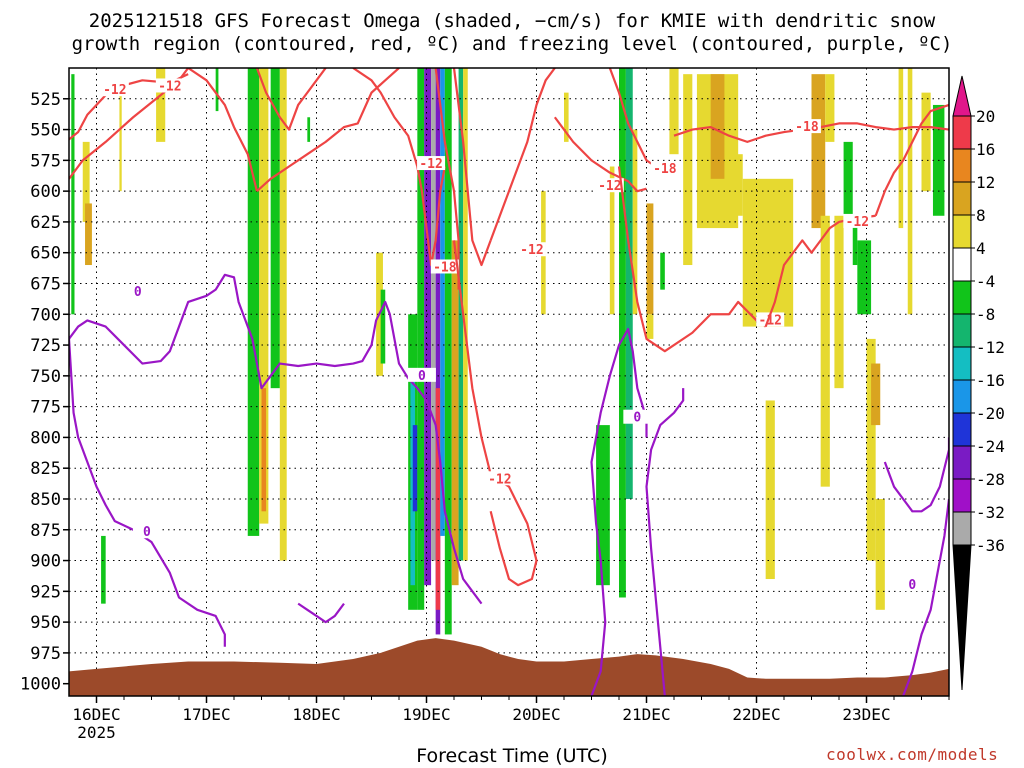 This screenshot has height=768, width=1024. What do you see at coordinates (985, 116) in the screenshot?
I see `colorbar-label: 20` at bounding box center [985, 116].